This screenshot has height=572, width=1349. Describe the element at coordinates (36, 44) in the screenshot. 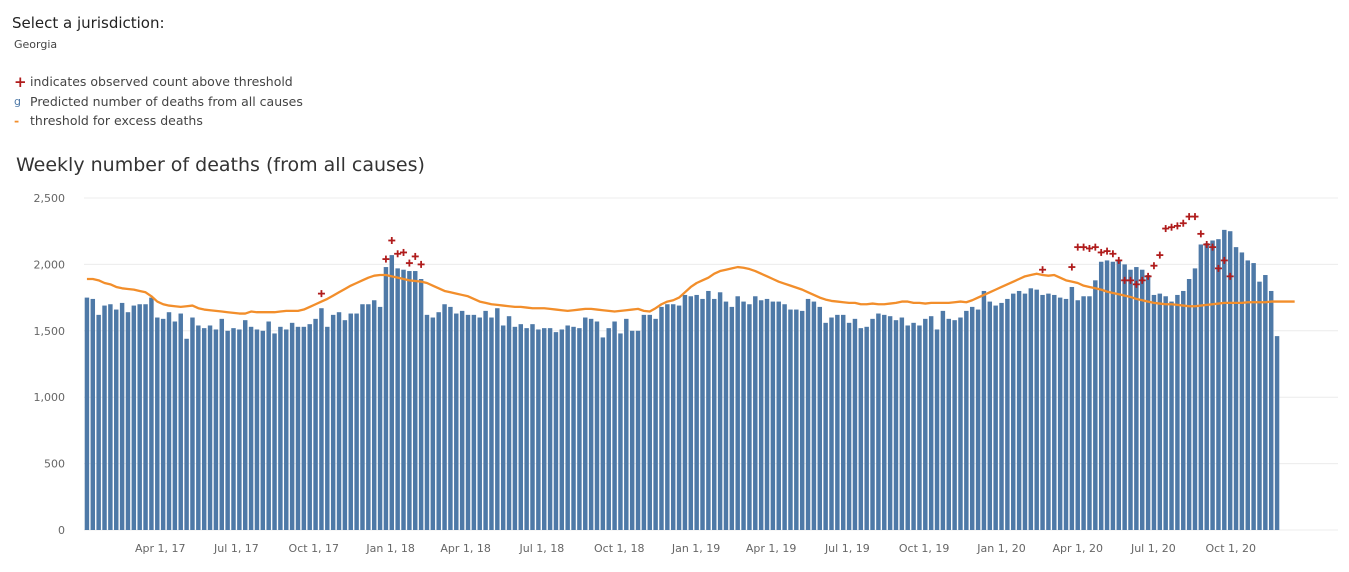

I see `jurisdiction-dropdown: Georgia` at that location.